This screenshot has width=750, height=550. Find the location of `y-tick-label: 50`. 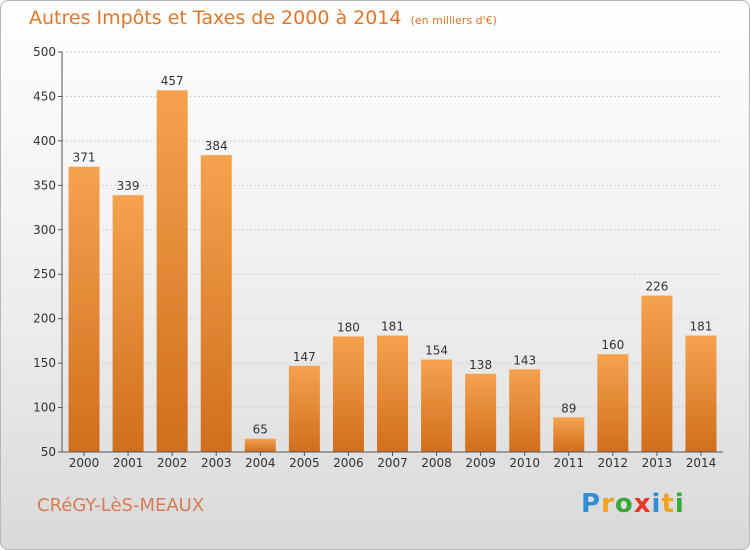

y-tick-label: 50 is located at coordinates (48, 452).